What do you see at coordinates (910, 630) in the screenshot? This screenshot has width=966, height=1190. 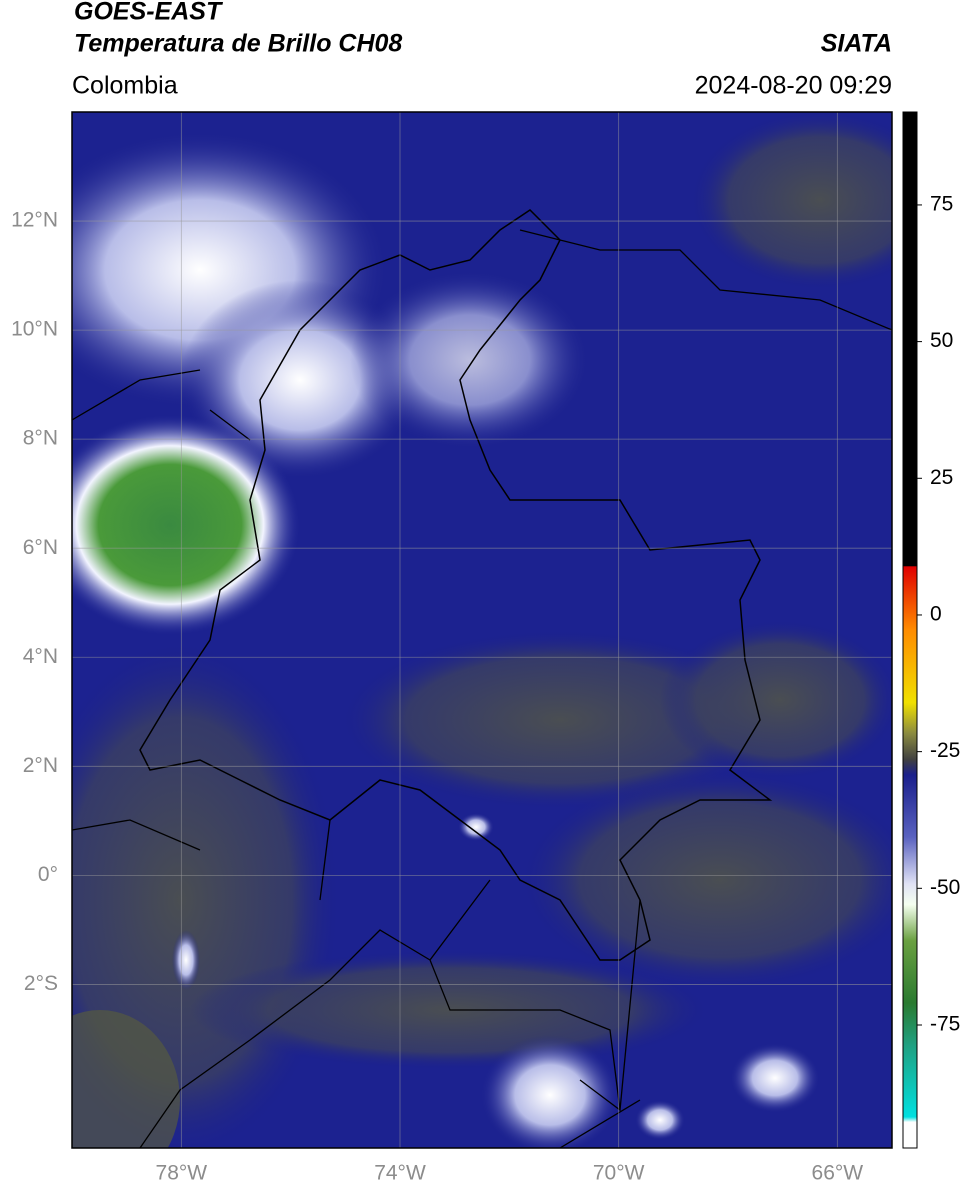 I see `colorbar` at bounding box center [910, 630].